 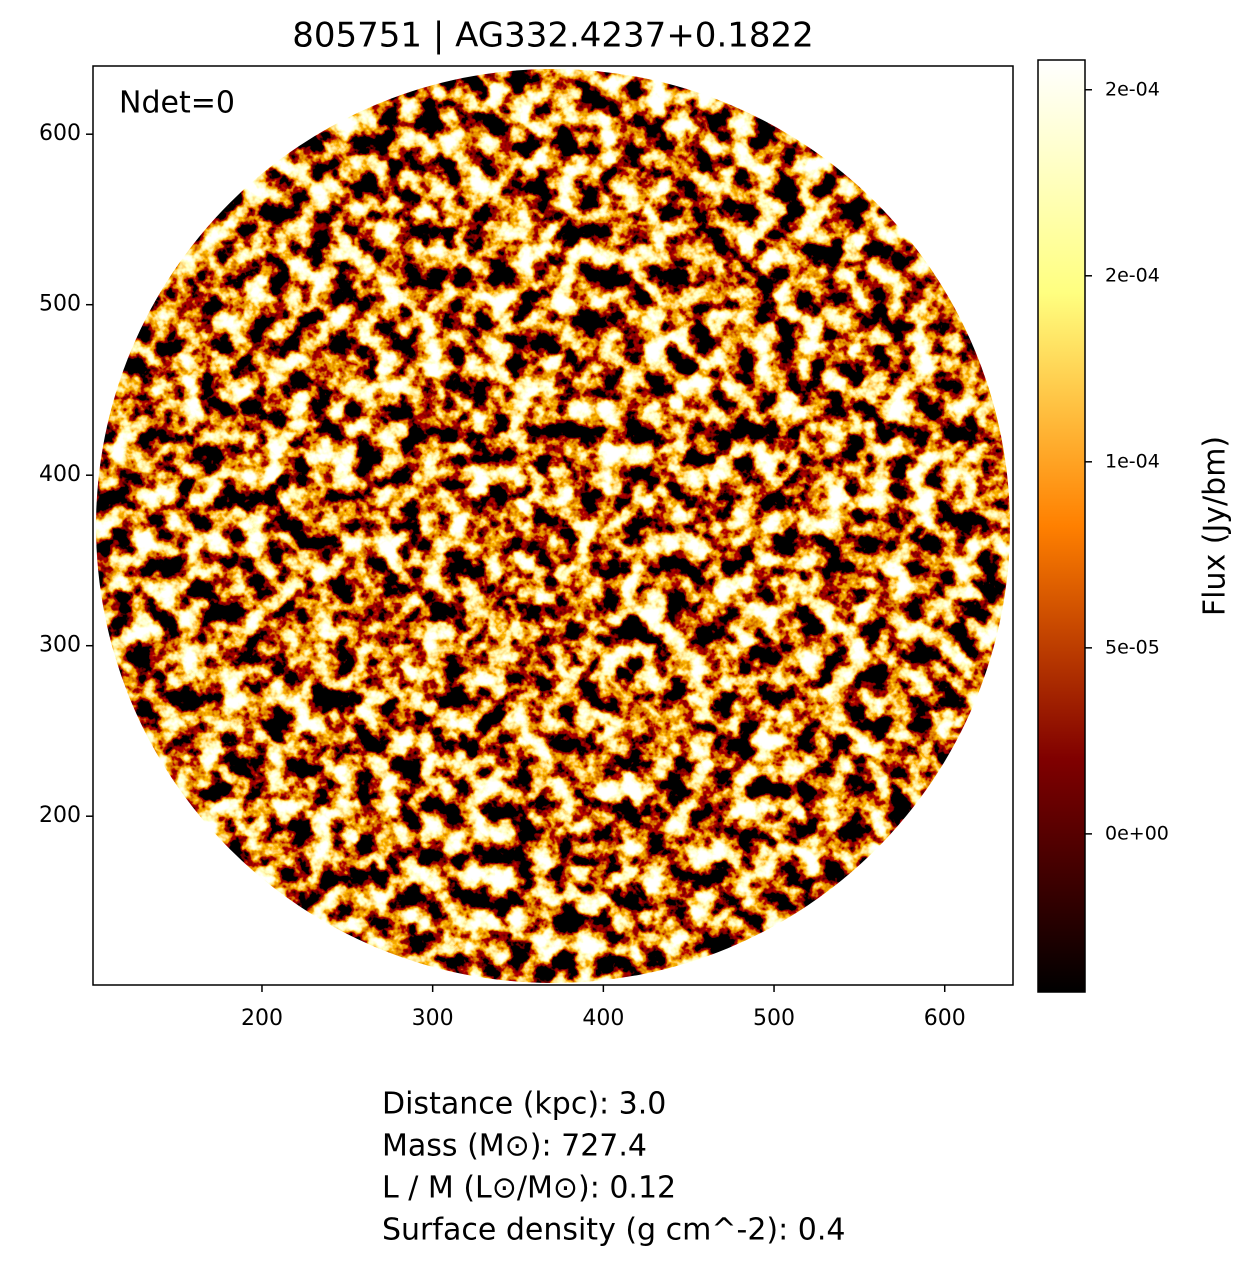 What do you see at coordinates (514, 1146) in the screenshot?
I see `info-line: Mass (M⊙): 727.4` at bounding box center [514, 1146].